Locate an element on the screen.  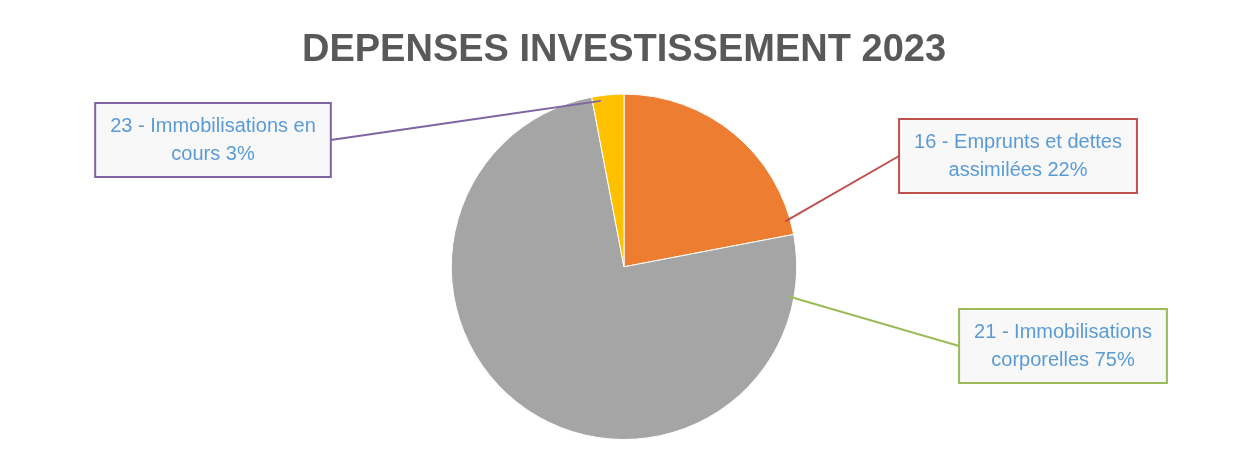
slice-label: 16 - Emprunts et dettes assimilées 22% is located at coordinates (1018, 154).